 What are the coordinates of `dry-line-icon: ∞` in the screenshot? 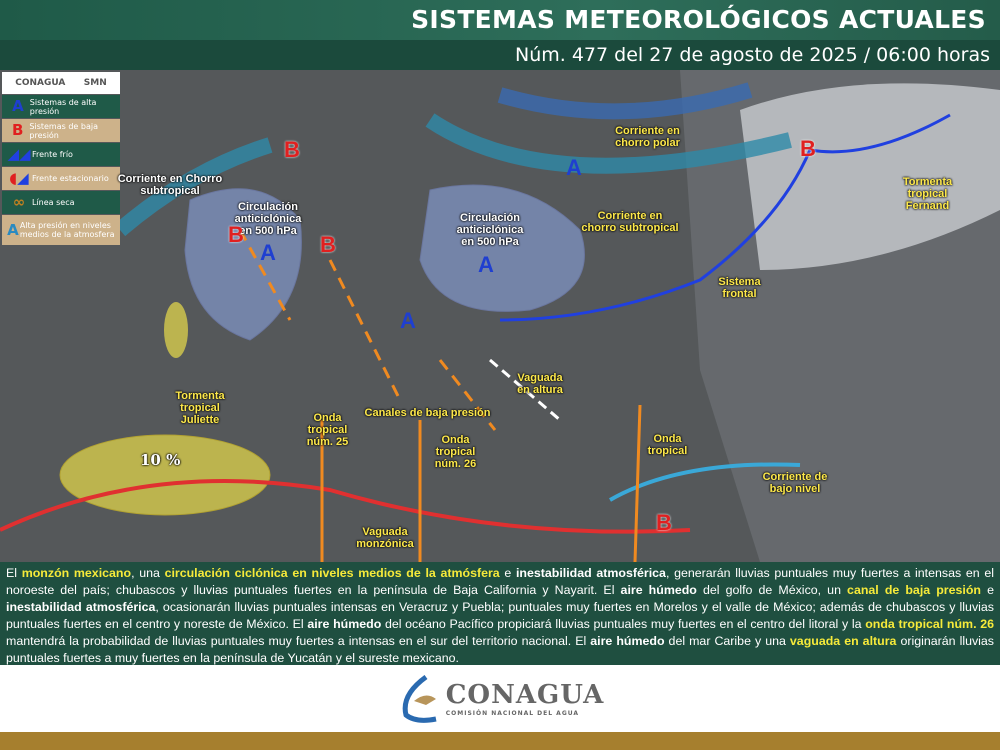 It's located at (19, 202).